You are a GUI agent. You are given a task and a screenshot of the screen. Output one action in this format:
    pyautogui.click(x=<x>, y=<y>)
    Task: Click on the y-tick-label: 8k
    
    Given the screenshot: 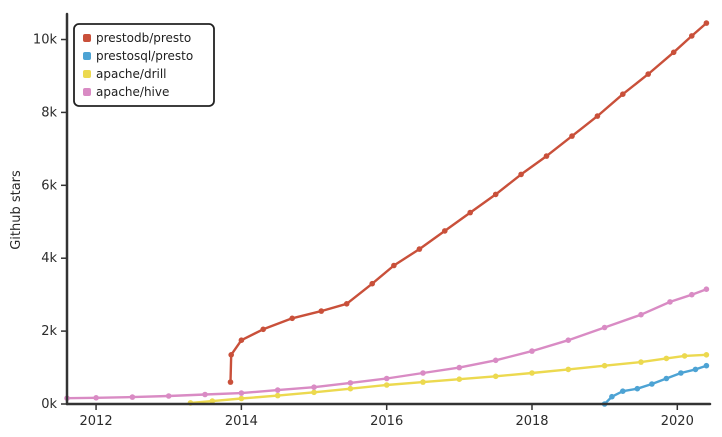 What is the action you would take?
    pyautogui.click(x=49, y=112)
    